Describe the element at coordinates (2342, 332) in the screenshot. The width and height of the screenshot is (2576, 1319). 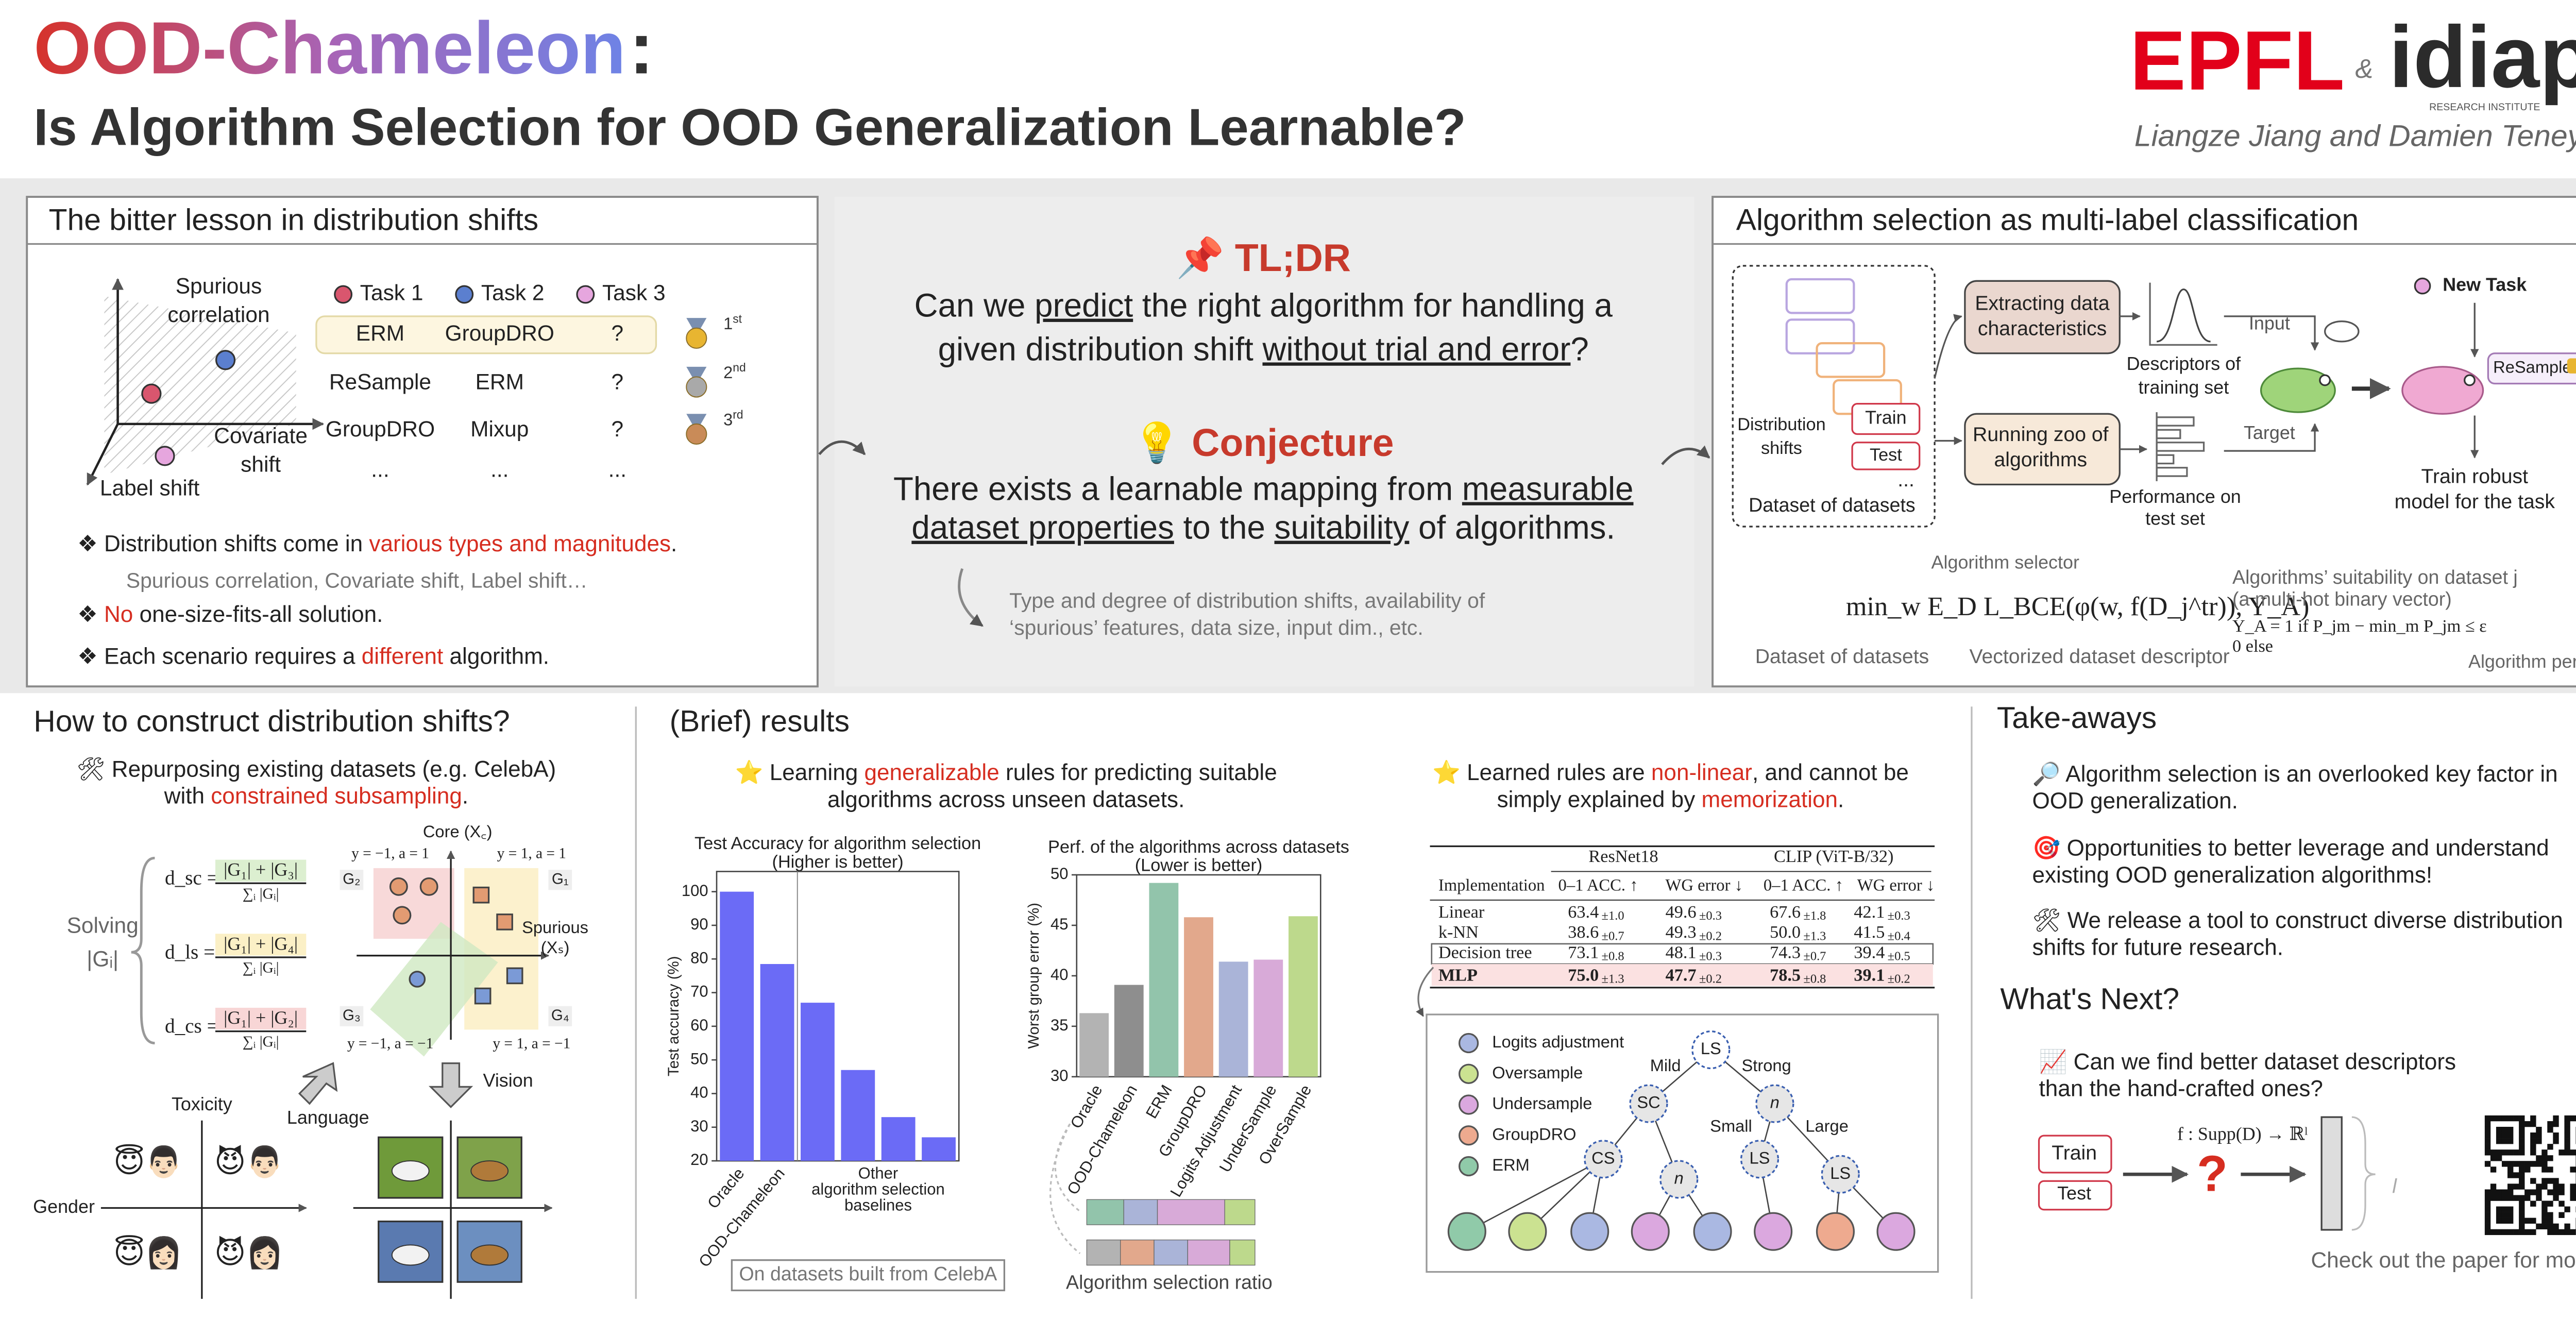
I see `thought-cloud` at that location.